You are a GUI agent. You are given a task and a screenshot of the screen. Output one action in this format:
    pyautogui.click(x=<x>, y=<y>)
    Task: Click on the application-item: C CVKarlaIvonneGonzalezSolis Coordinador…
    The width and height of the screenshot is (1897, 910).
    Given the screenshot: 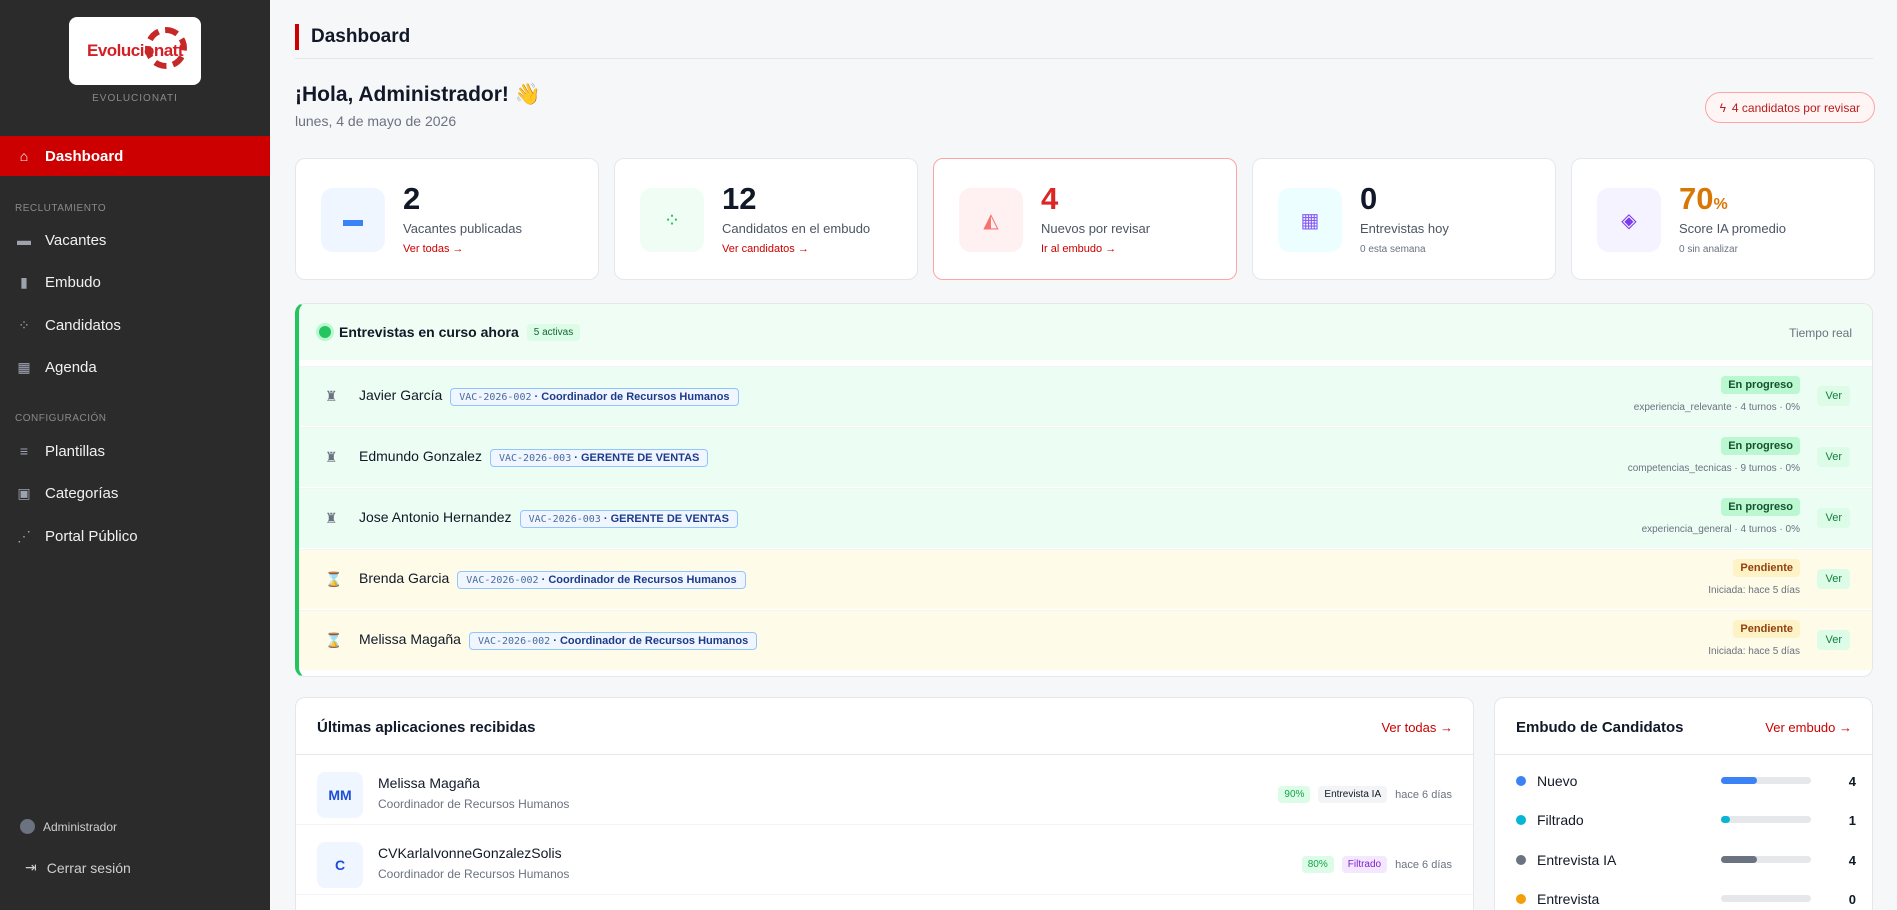 What is the action you would take?
    pyautogui.click(x=884, y=860)
    